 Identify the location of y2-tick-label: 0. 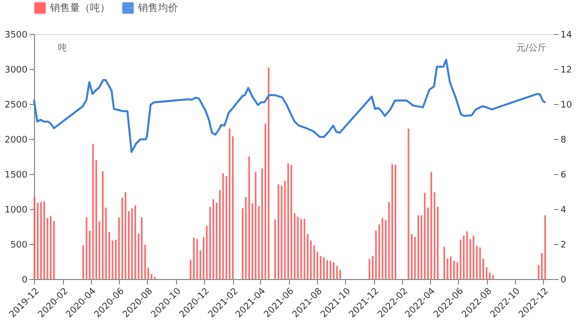
(563, 281).